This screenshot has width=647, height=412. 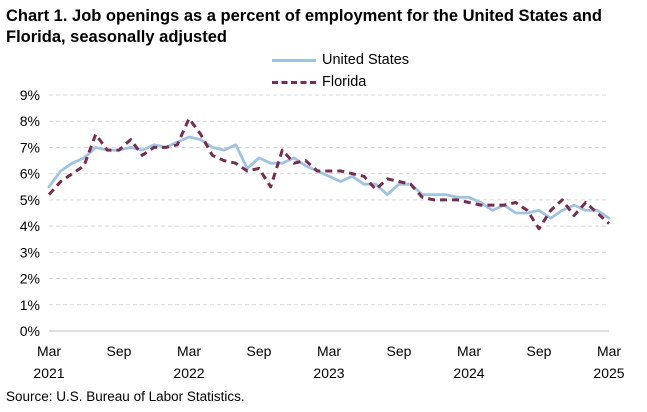 What do you see at coordinates (30, 252) in the screenshot?
I see `y-tick-label: 3%` at bounding box center [30, 252].